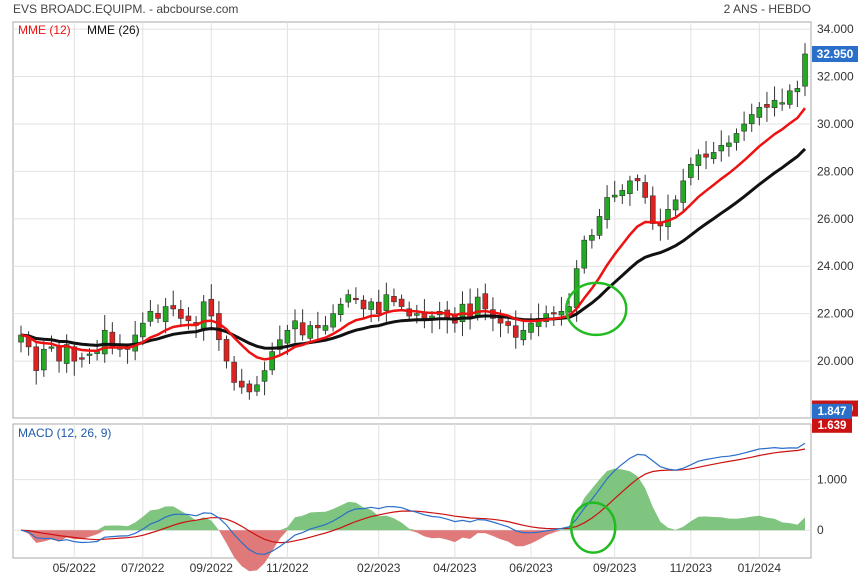 This screenshot has height=585, width=860. I want to click on x-tick-label: 04/2023, so click(455, 568).